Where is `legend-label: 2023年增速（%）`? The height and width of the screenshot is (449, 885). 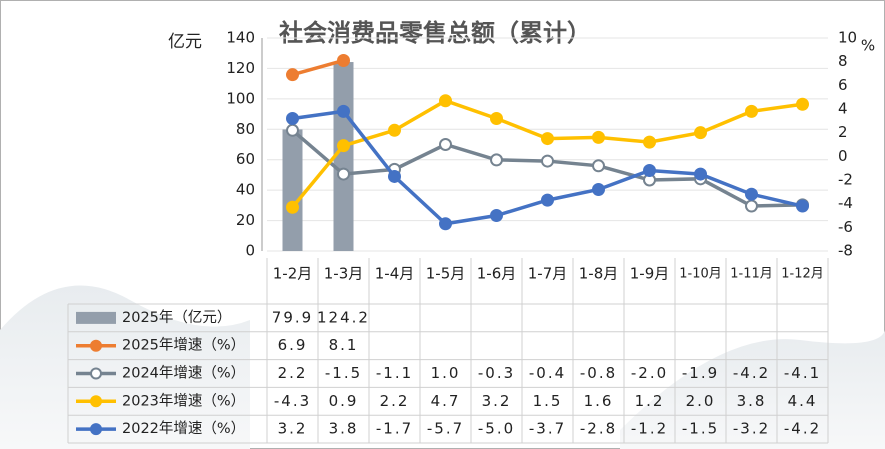 legend-label: 2023年增速（%） is located at coordinates (183, 400).